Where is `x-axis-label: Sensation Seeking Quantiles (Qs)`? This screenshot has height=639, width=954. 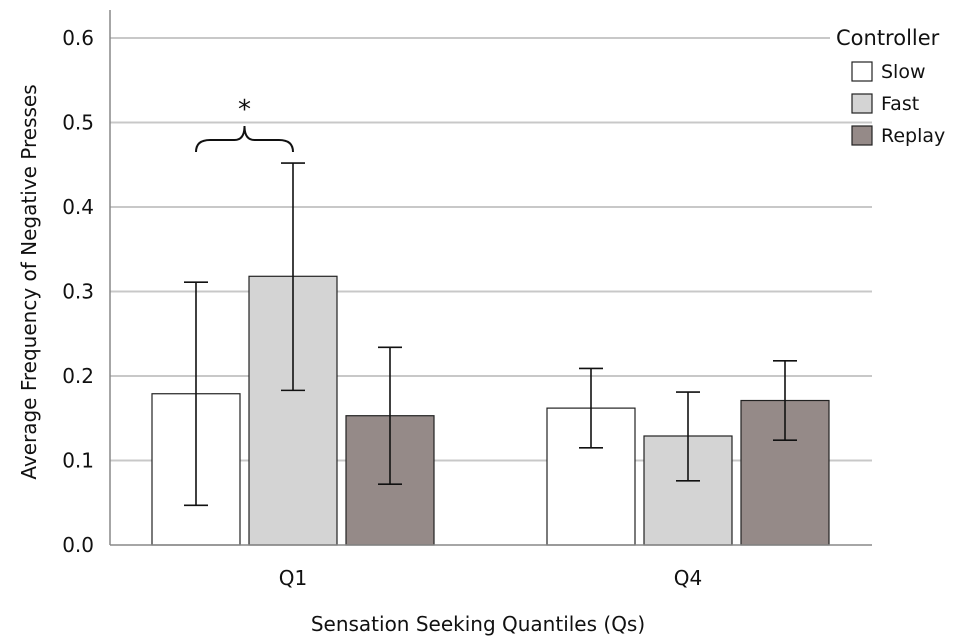 x-axis-label: Sensation Seeking Quantiles (Qs) is located at coordinates (478, 624).